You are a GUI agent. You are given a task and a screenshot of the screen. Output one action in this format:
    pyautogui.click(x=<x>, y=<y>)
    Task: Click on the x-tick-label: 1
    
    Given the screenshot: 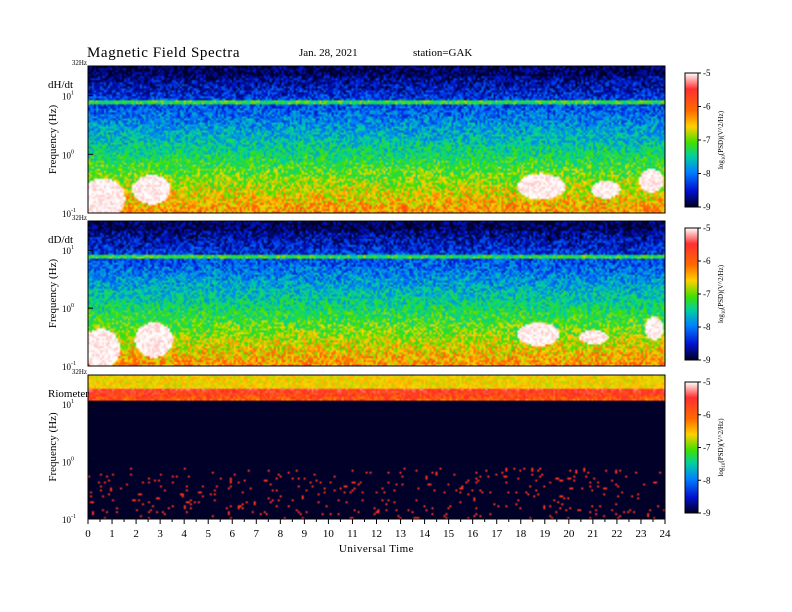 What is the action you would take?
    pyautogui.click(x=112, y=534)
    